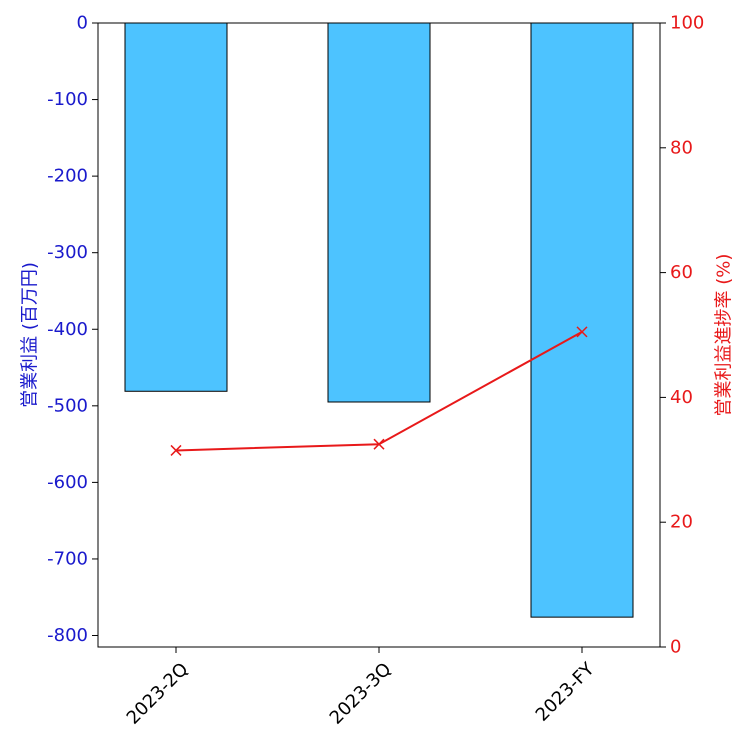  What do you see at coordinates (30, 335) in the screenshot?
I see `left-axis-title: 営業利益 (百万円)` at bounding box center [30, 335].